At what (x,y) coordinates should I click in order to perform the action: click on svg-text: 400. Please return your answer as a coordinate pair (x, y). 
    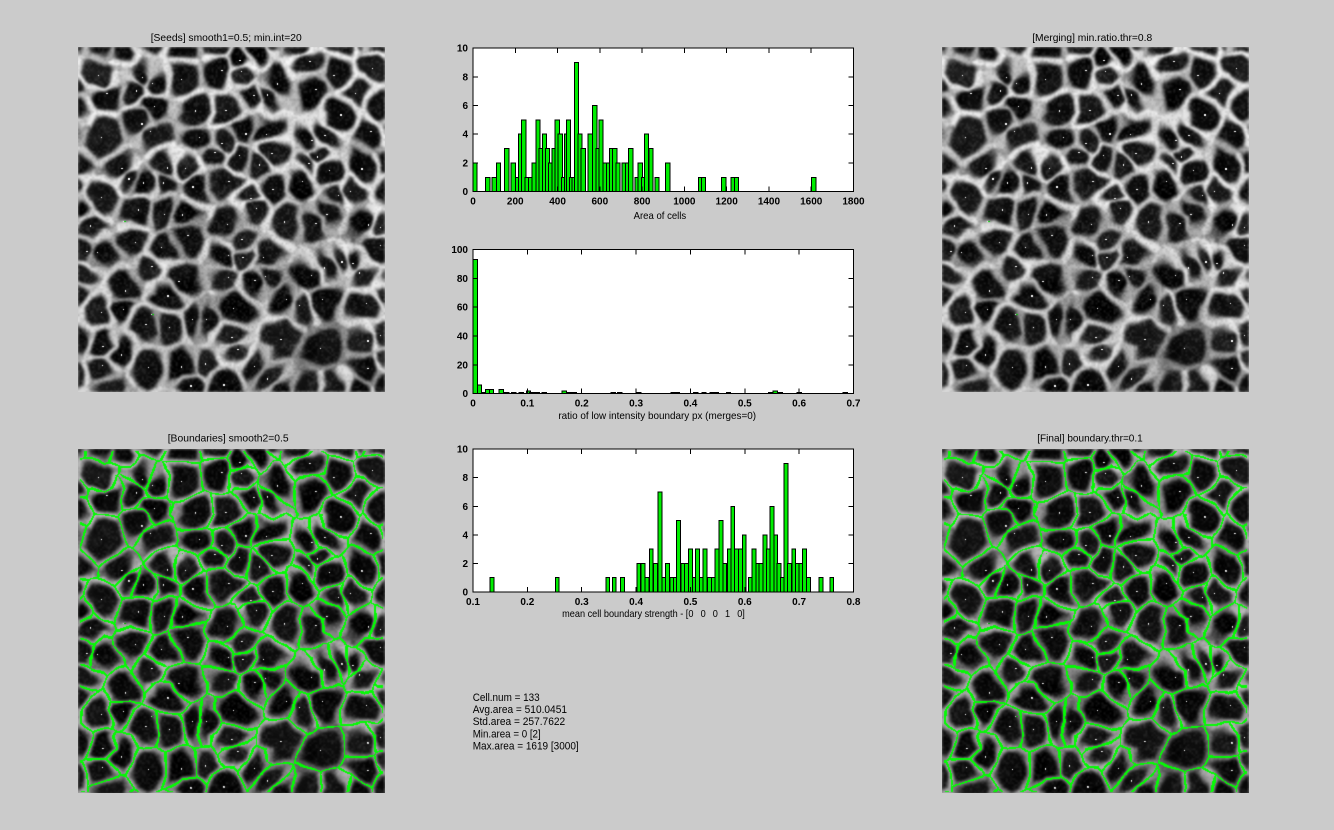
    Looking at the image, I should click on (557, 202).